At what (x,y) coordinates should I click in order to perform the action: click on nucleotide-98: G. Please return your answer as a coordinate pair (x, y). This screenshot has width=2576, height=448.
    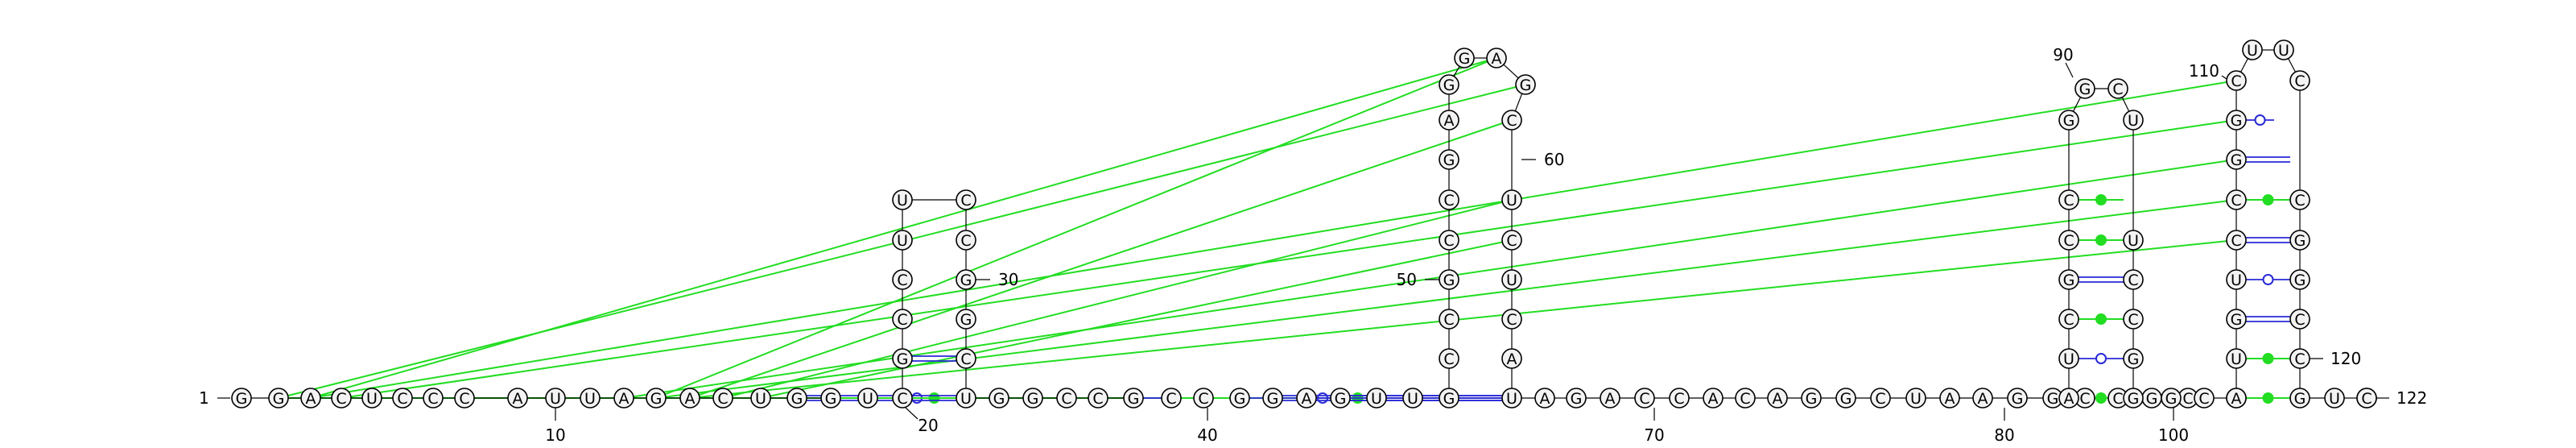
    Looking at the image, I should click on (2133, 398).